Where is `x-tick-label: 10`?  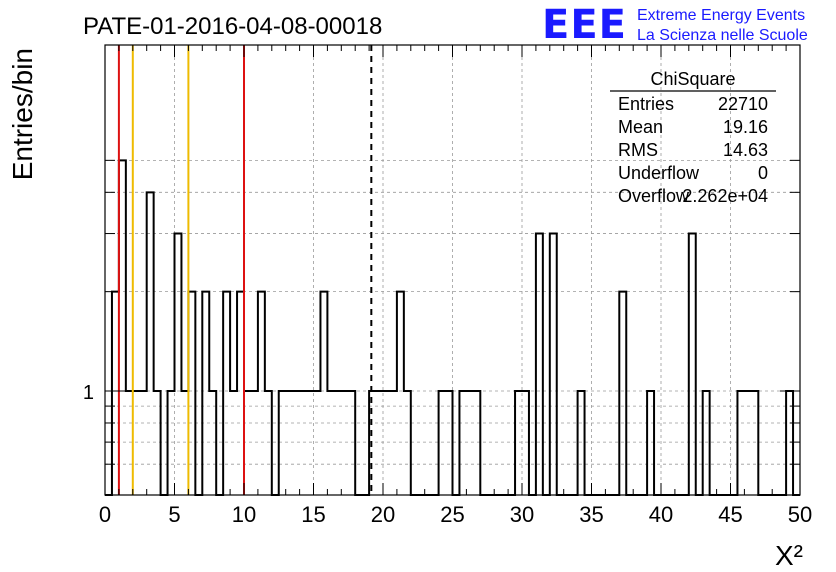
x-tick-label: 10 is located at coordinates (244, 514).